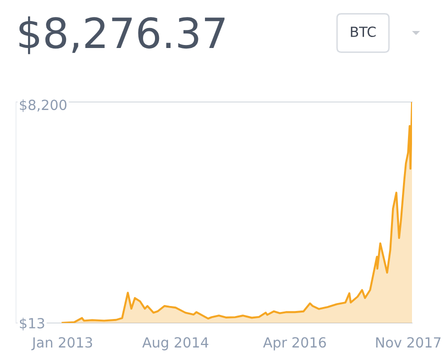 This screenshot has height=363, width=446. Describe the element at coordinates (408, 342) in the screenshot. I see `x-tick-label: Nov 2017` at that location.